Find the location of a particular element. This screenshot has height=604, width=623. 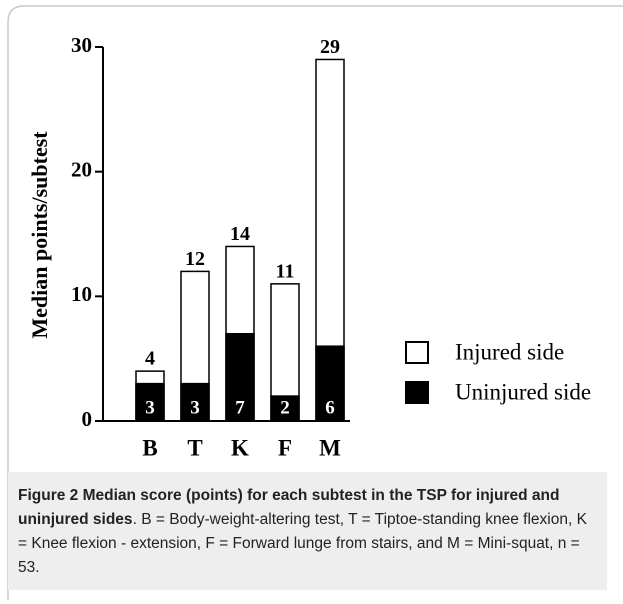

x-tick-label: F is located at coordinates (285, 447).